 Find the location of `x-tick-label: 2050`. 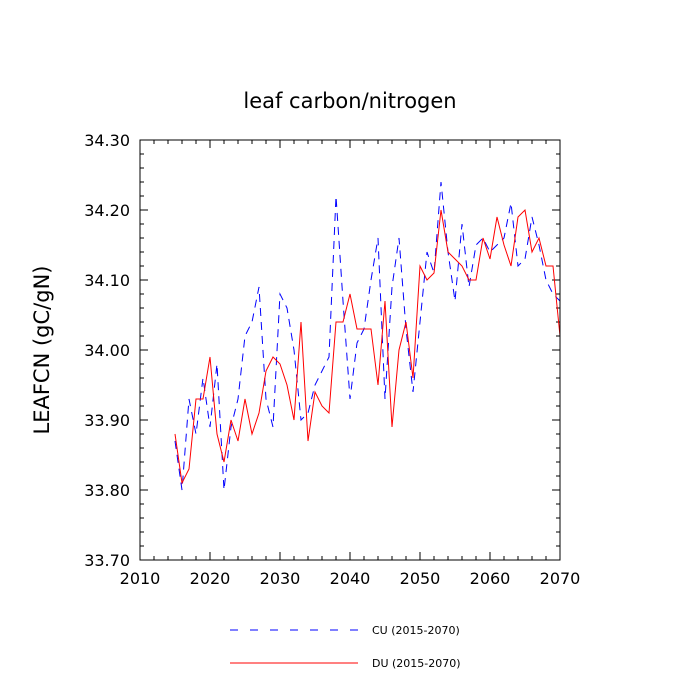

x-tick-label: 2050 is located at coordinates (420, 578).